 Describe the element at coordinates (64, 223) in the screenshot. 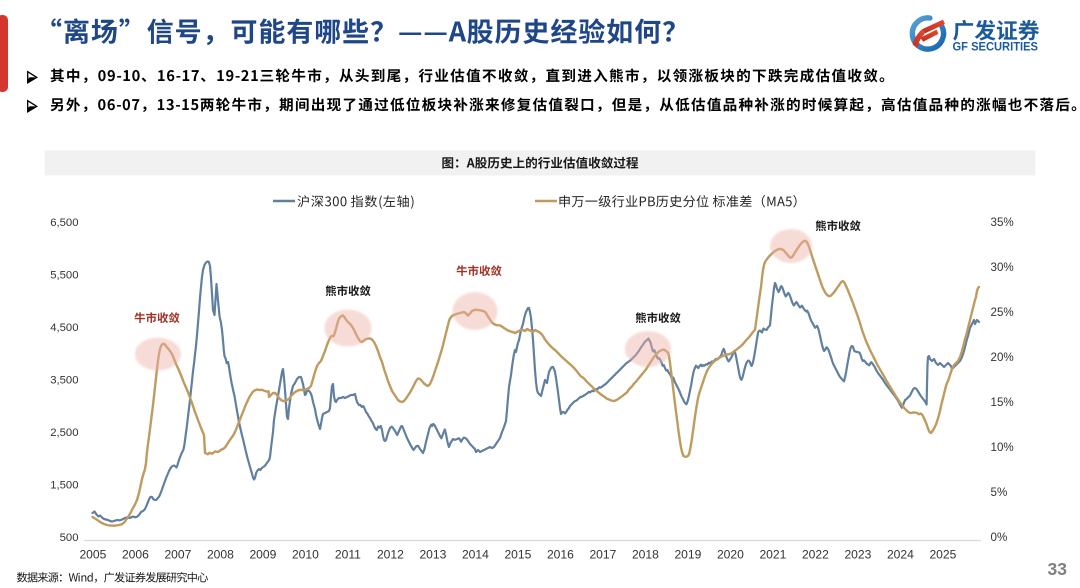

I see `svg-text: 6,500` at that location.